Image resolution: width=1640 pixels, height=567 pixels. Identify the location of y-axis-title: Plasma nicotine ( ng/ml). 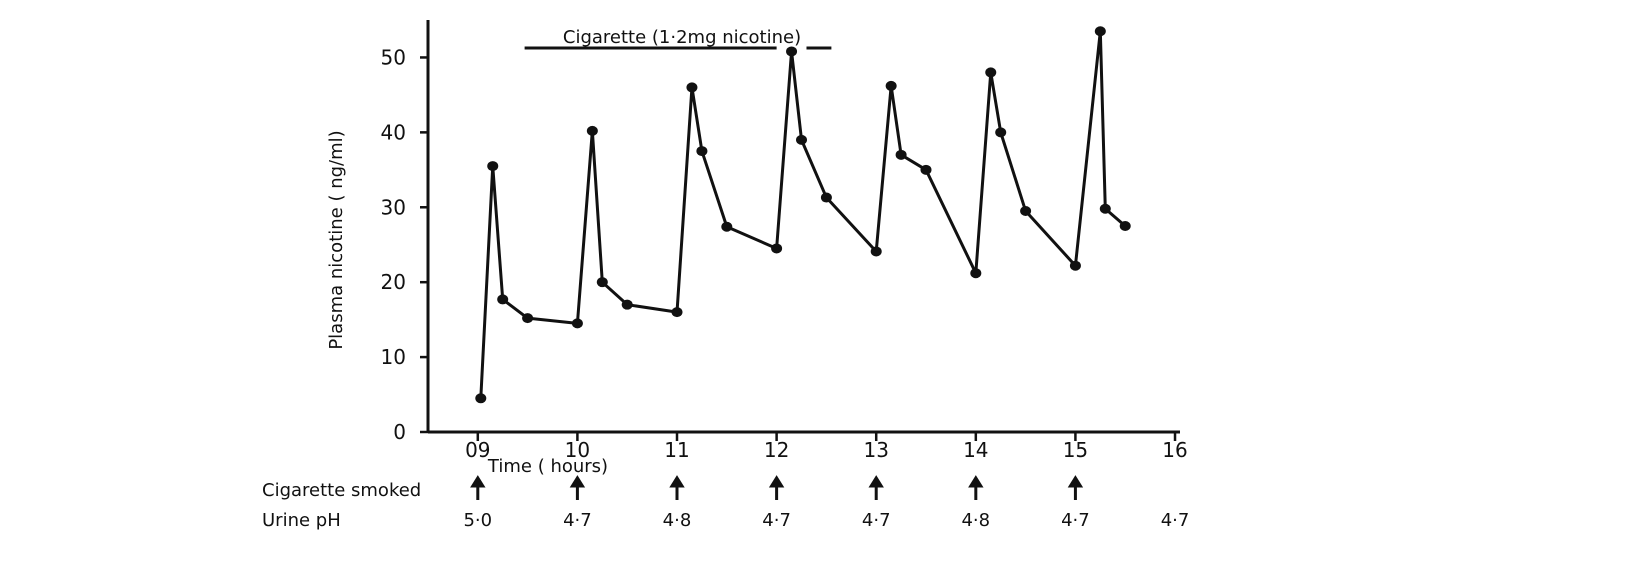
(336, 239).